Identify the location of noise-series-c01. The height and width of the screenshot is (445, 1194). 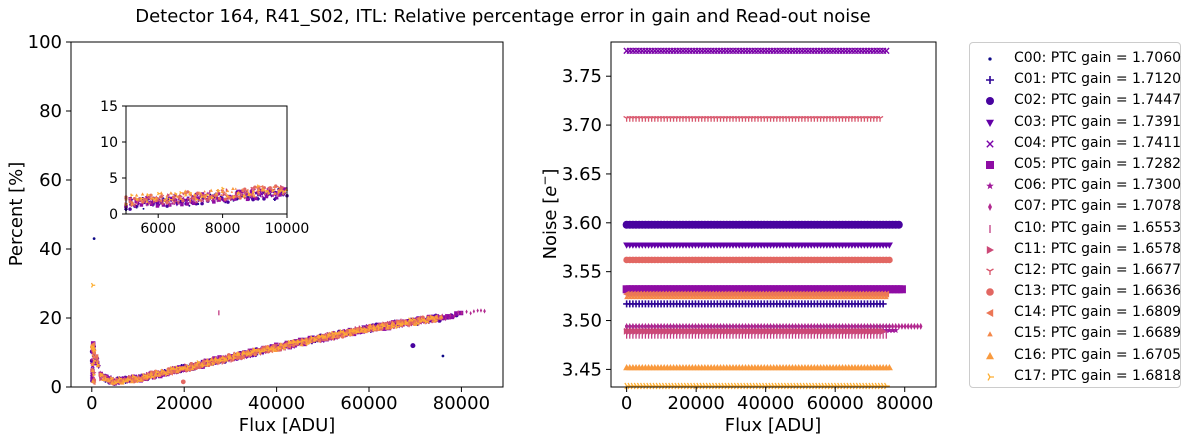
(755, 304).